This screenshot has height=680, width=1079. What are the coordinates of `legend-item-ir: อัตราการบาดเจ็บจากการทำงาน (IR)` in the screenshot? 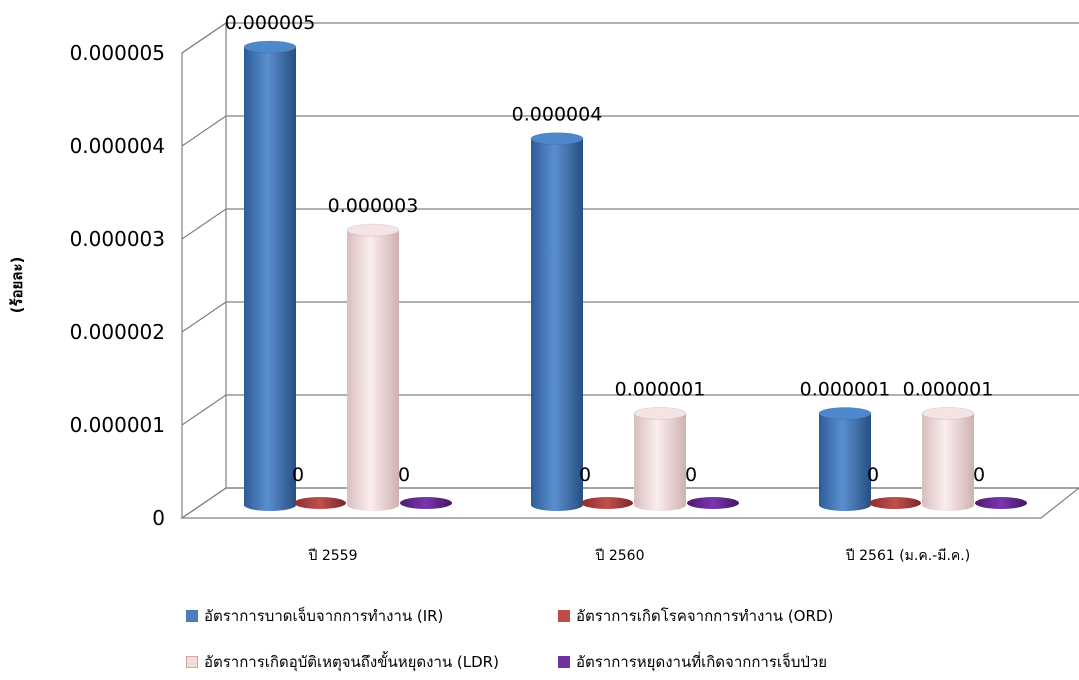 It's located at (372, 616).